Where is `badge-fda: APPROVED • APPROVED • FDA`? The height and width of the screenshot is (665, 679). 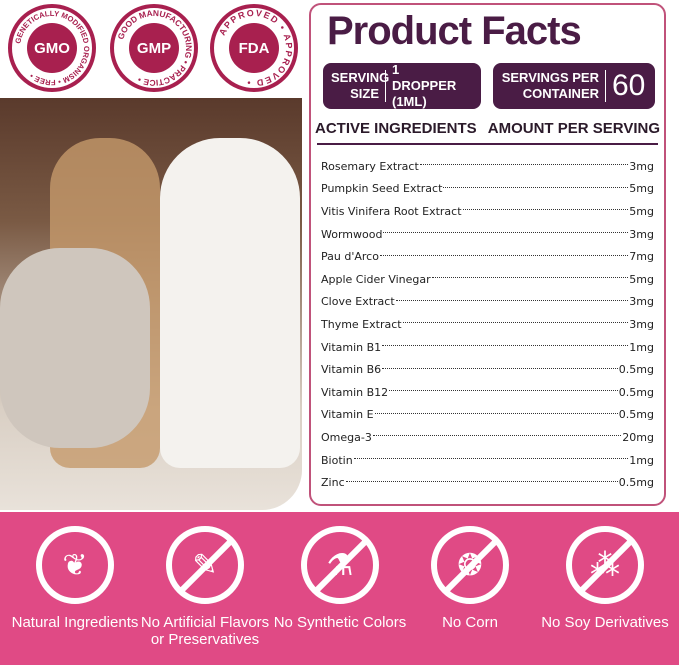 badge-fda: APPROVED • APPROVED • FDA is located at coordinates (254, 48).